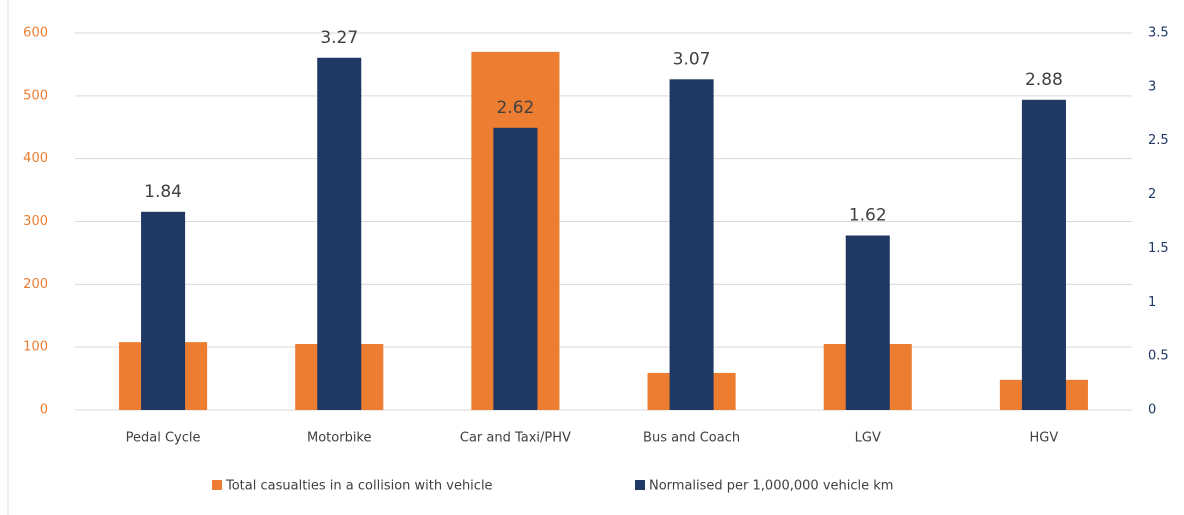 This screenshot has width=1184, height=515. Describe the element at coordinates (35, 33) in the screenshot. I see `y-tick-label: 600` at that location.